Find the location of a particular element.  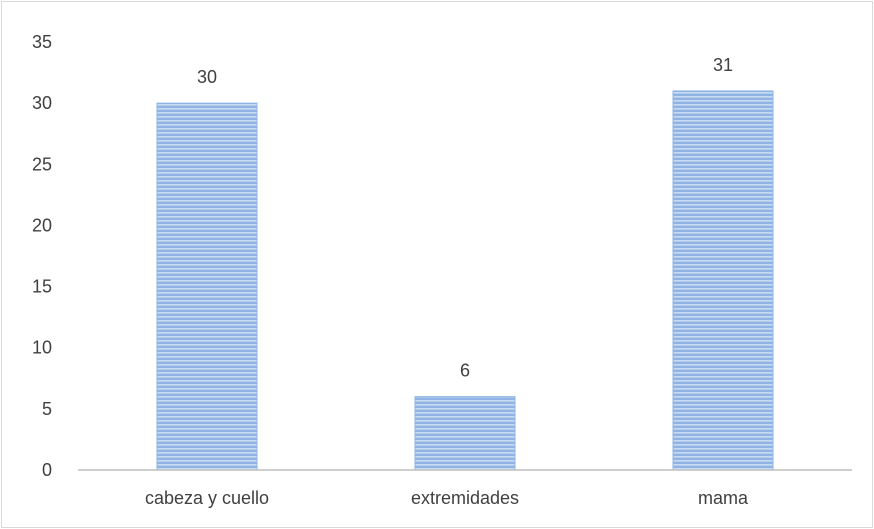

y-tick-label: 5 is located at coordinates (47, 409).